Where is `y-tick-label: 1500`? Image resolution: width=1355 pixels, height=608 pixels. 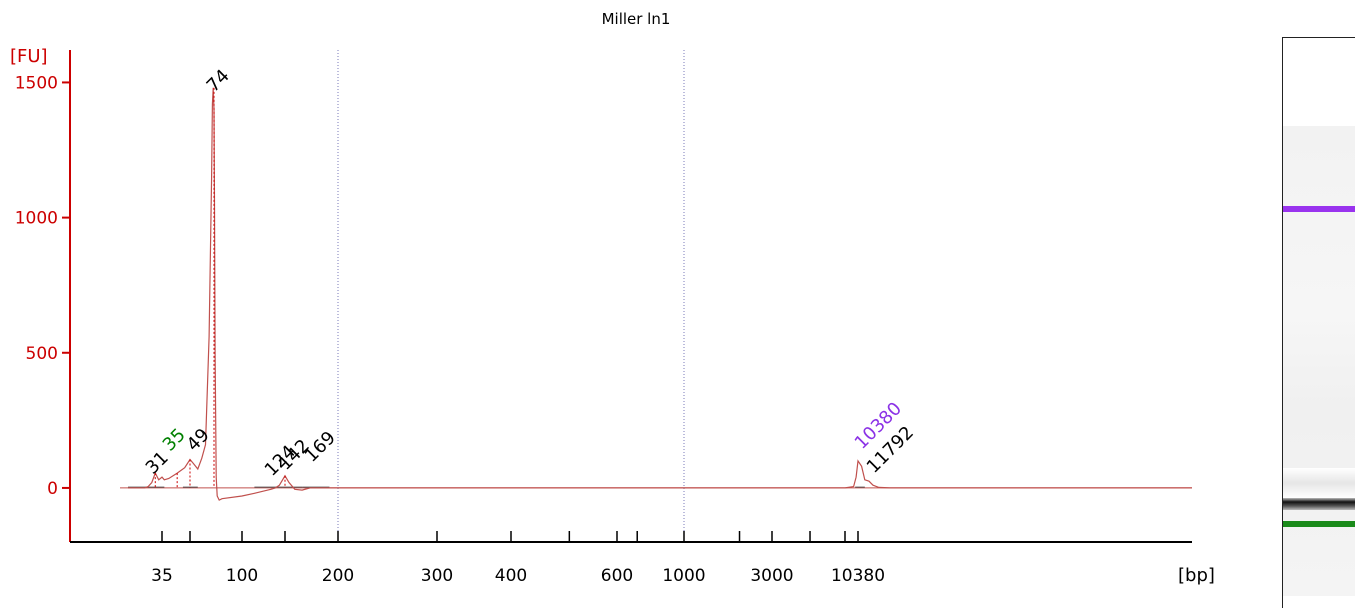 y-tick-label: 1500 is located at coordinates (36, 83).